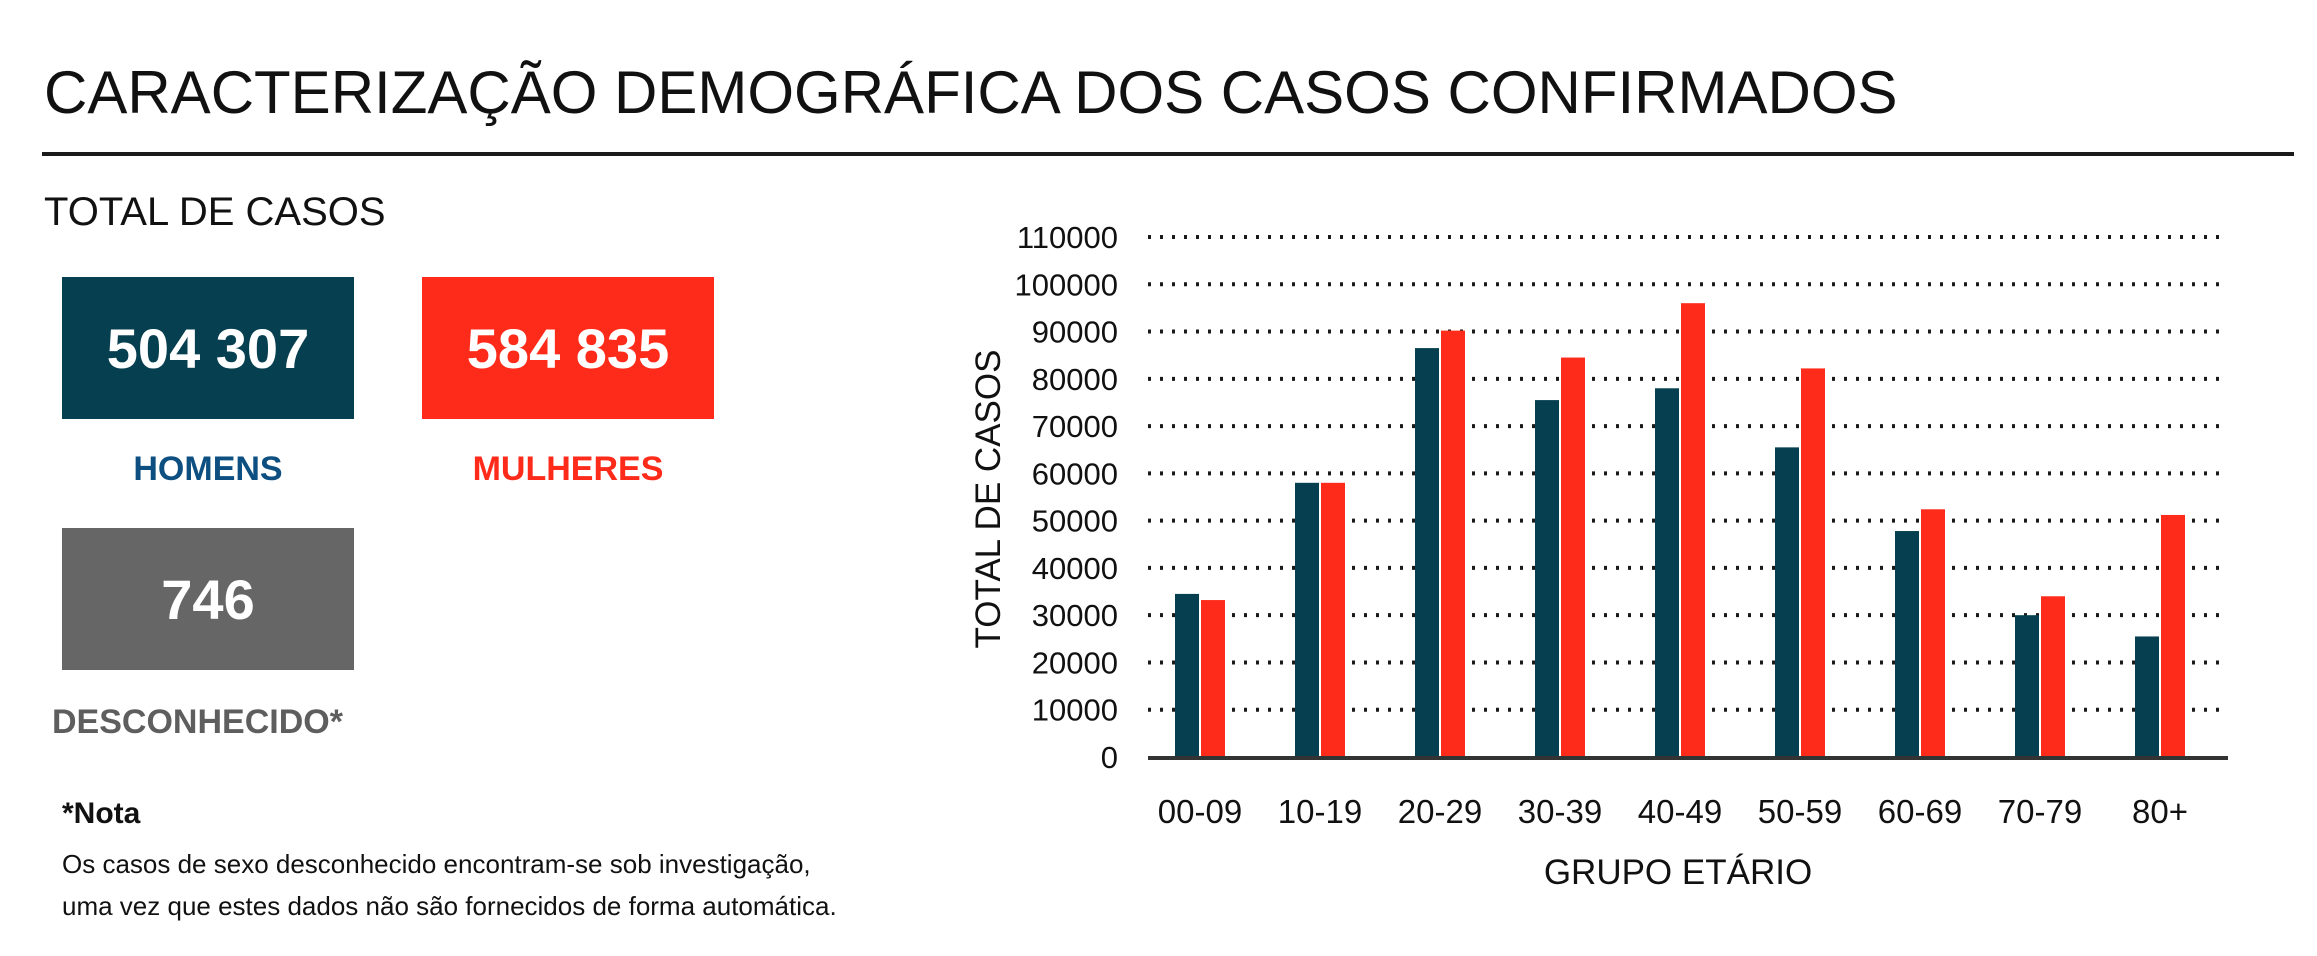 The width and height of the screenshot is (2317, 956). What do you see at coordinates (215, 212) in the screenshot?
I see `total-cases-label: TOTAL DE CASOS` at bounding box center [215, 212].